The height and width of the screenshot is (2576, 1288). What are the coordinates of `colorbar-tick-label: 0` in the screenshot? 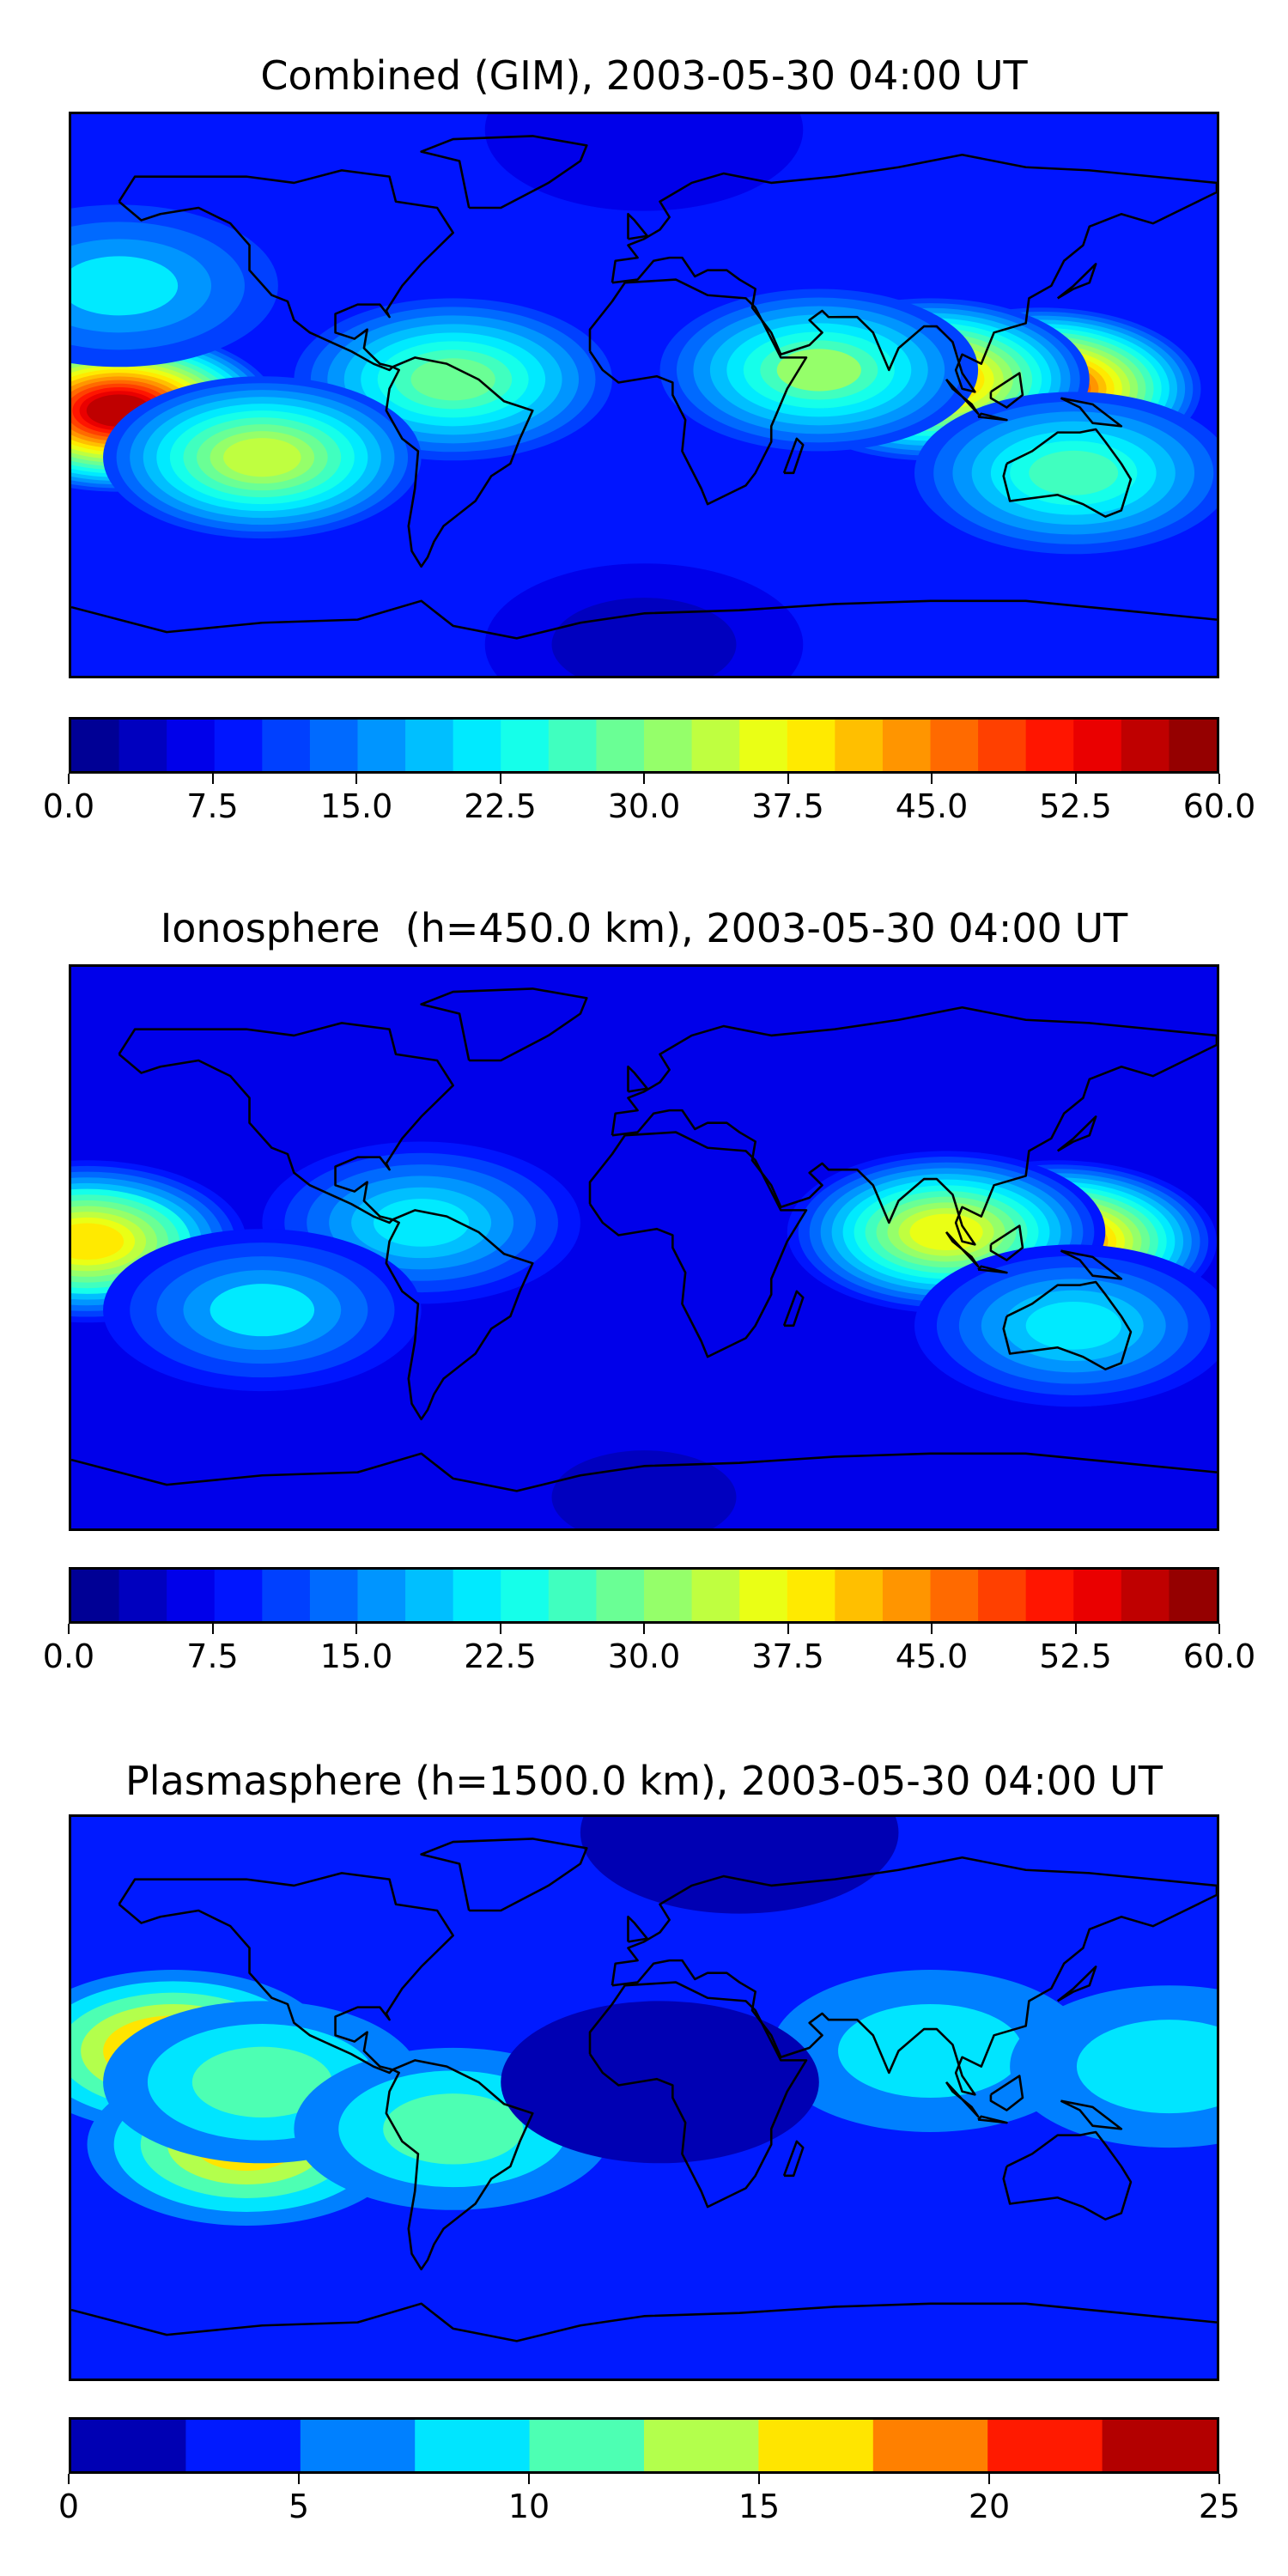 It's located at (69, 2507).